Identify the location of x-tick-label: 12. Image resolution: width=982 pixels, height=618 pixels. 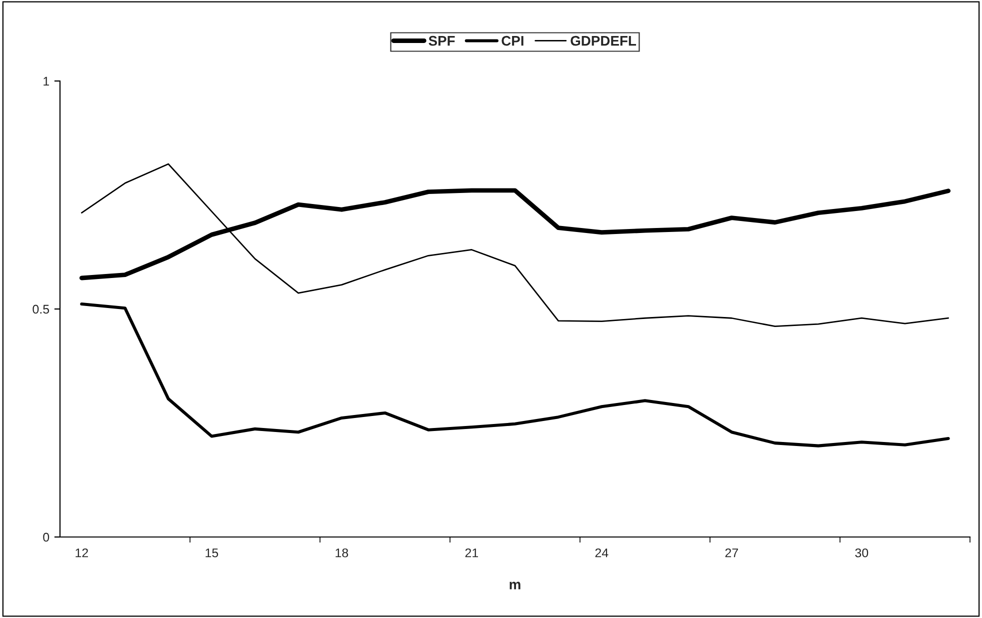
(82, 553).